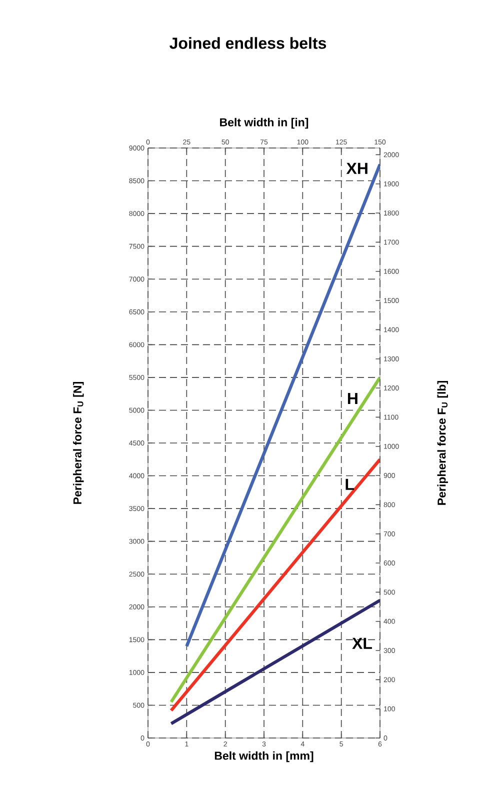  What do you see at coordinates (357, 168) in the screenshot?
I see `series-label: XH` at bounding box center [357, 168].